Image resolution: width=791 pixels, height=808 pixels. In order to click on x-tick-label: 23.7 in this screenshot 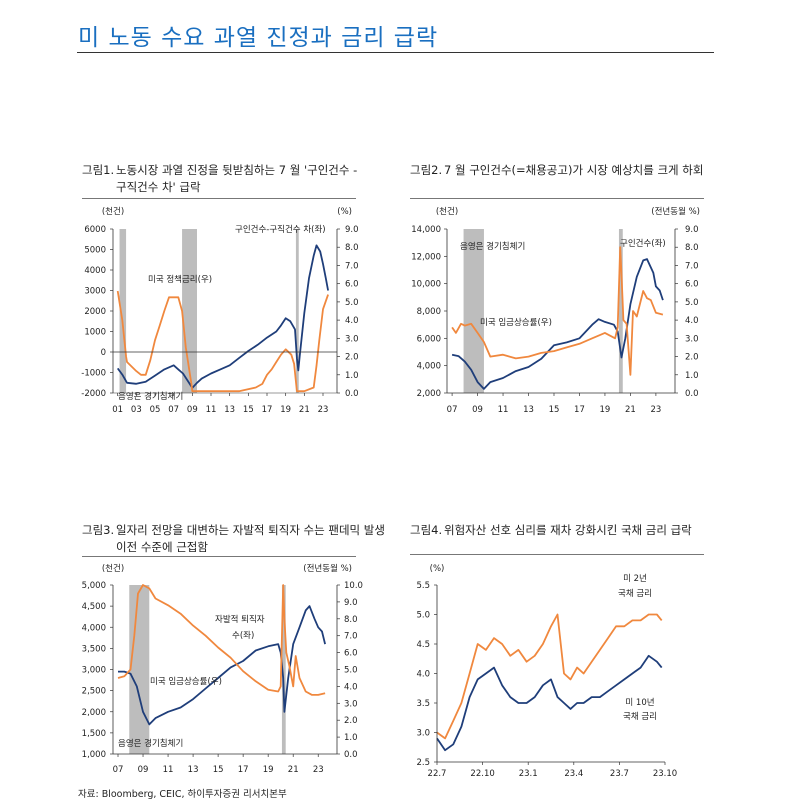, I will do `click(619, 774)`.